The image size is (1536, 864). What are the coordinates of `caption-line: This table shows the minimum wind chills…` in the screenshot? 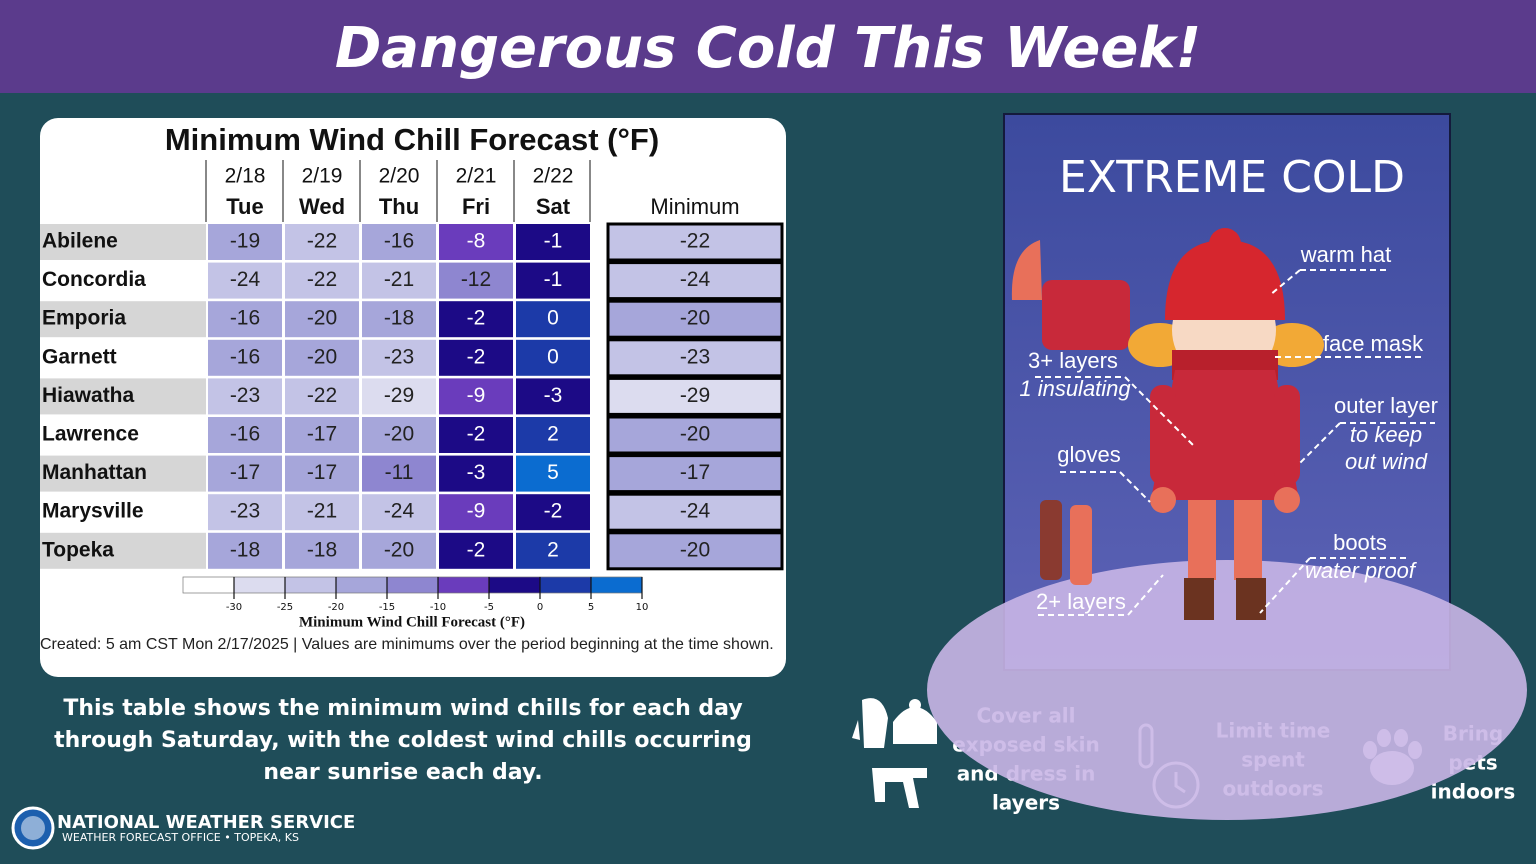 It's located at (402, 708).